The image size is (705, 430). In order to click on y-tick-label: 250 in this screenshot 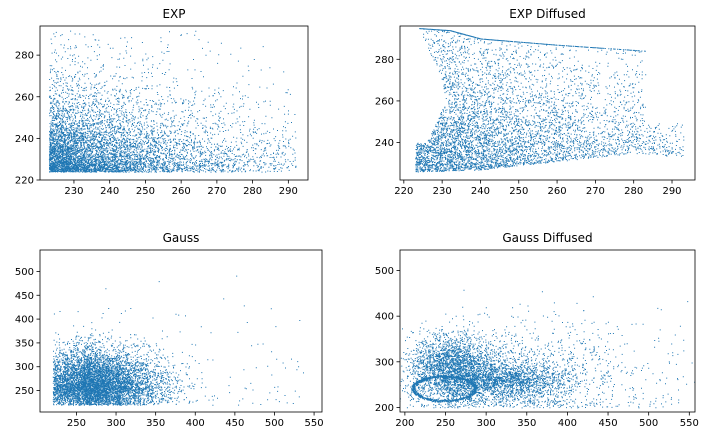, I will do `click(24, 391)`.